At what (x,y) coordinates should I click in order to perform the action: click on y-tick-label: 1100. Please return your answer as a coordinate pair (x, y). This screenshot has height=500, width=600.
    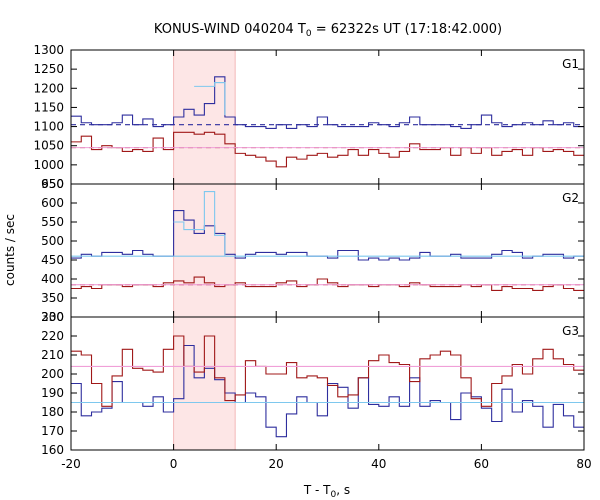
    Looking at the image, I should click on (48, 127).